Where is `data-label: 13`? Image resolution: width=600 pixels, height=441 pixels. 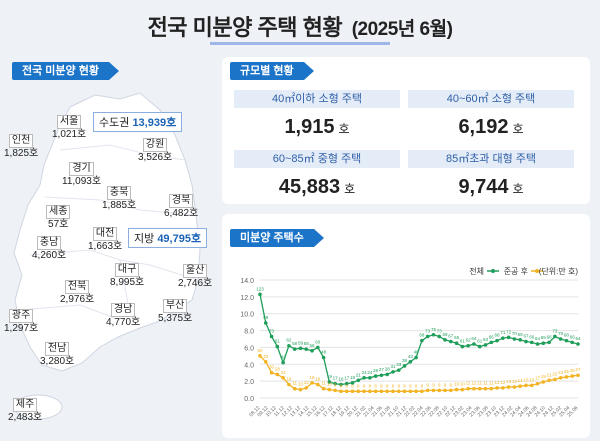 data-label: 13 is located at coordinates (509, 381).